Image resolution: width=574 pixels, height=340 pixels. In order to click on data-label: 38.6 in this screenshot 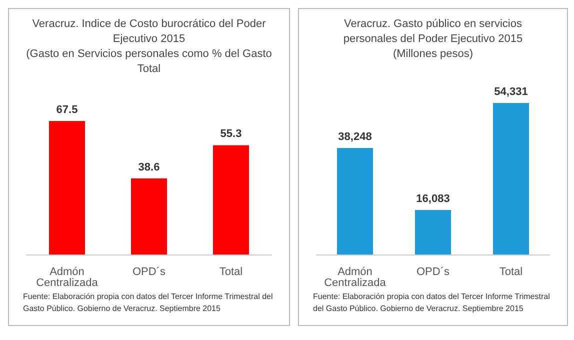, I will do `click(149, 167)`.